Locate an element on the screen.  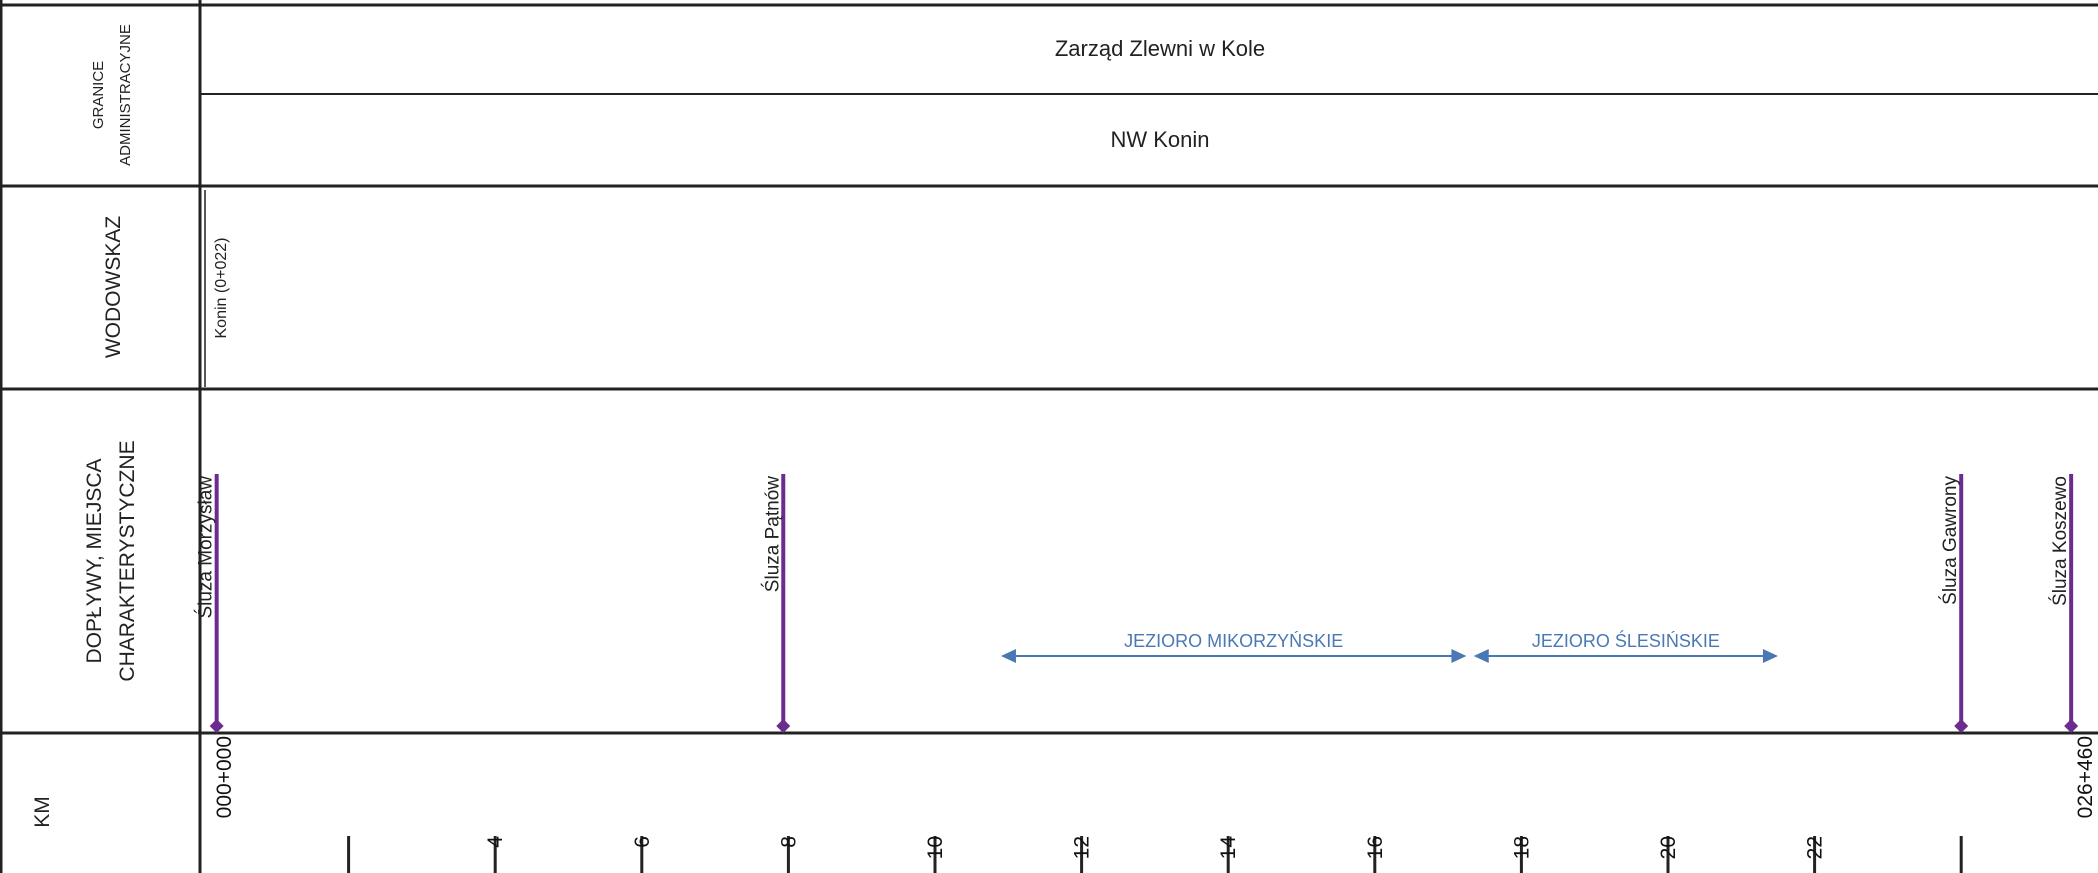
marker-label: Śluza Koszewo is located at coordinates (2060, 541).